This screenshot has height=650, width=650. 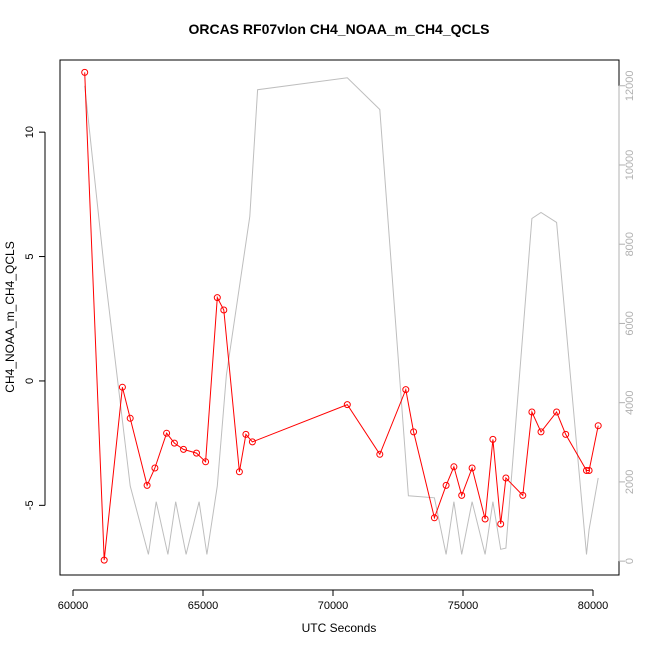 I want to click on y-tick-label: 5, so click(x=30, y=256).